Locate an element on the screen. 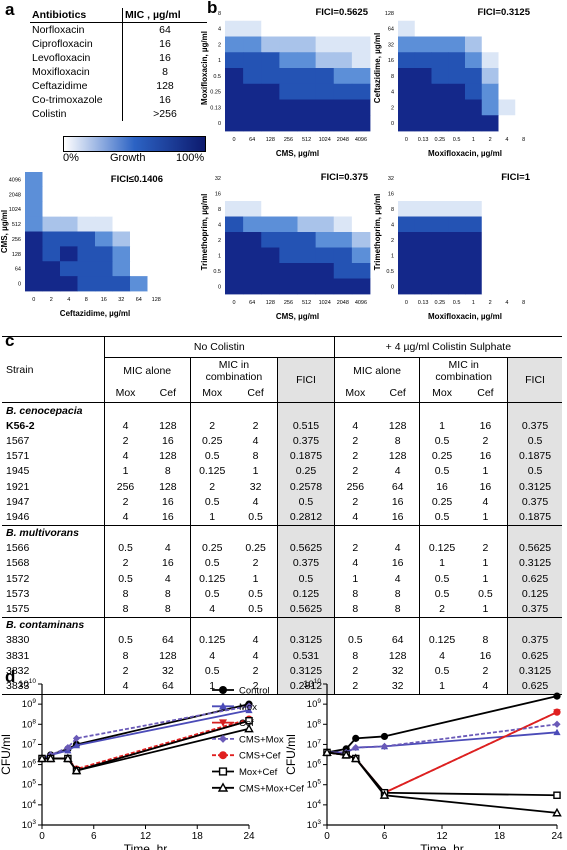  mic-value: 16 is located at coordinates (164, 100).